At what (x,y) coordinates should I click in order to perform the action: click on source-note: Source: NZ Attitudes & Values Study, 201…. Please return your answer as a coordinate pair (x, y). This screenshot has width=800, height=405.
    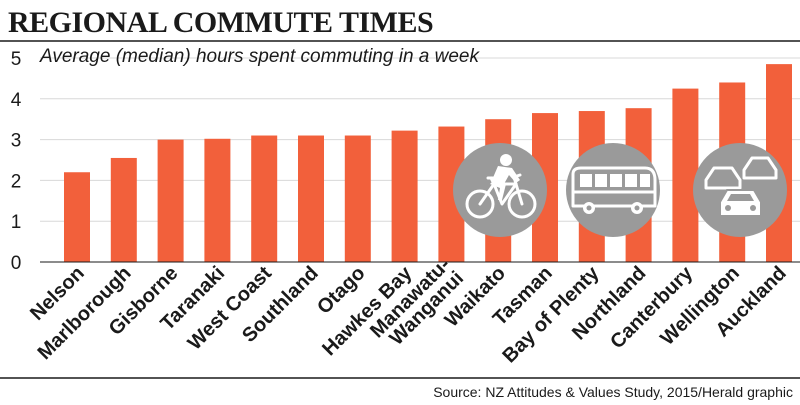
    Looking at the image, I should click on (613, 392).